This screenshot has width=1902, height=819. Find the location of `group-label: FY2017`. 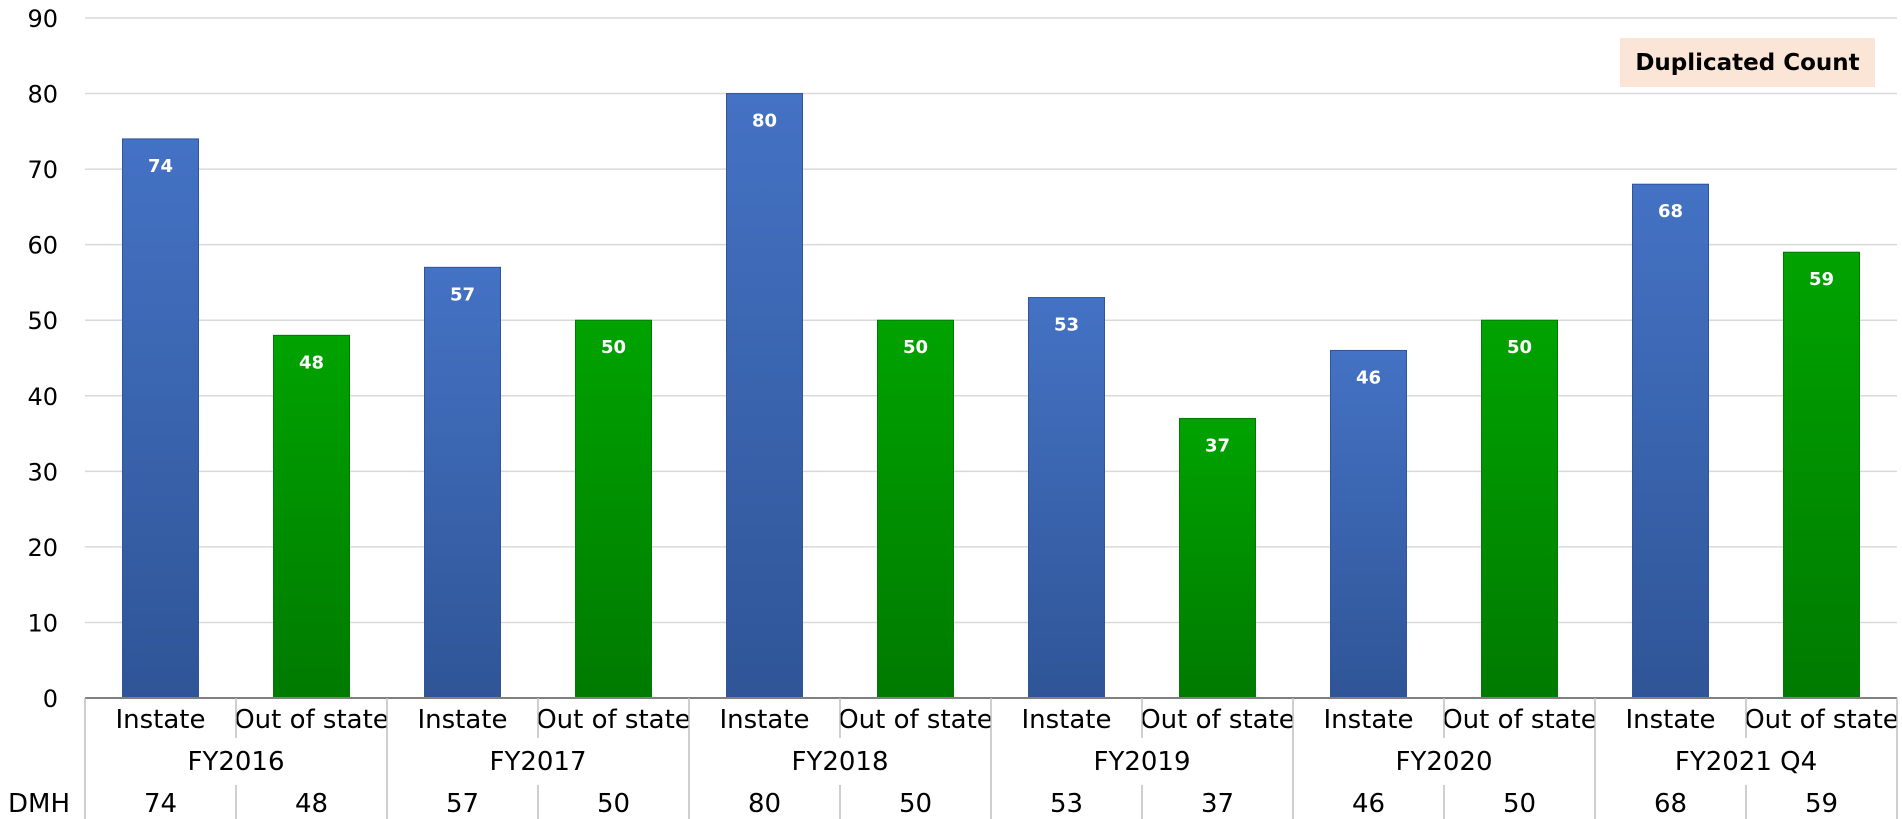

group-label: FY2017 is located at coordinates (537, 762).